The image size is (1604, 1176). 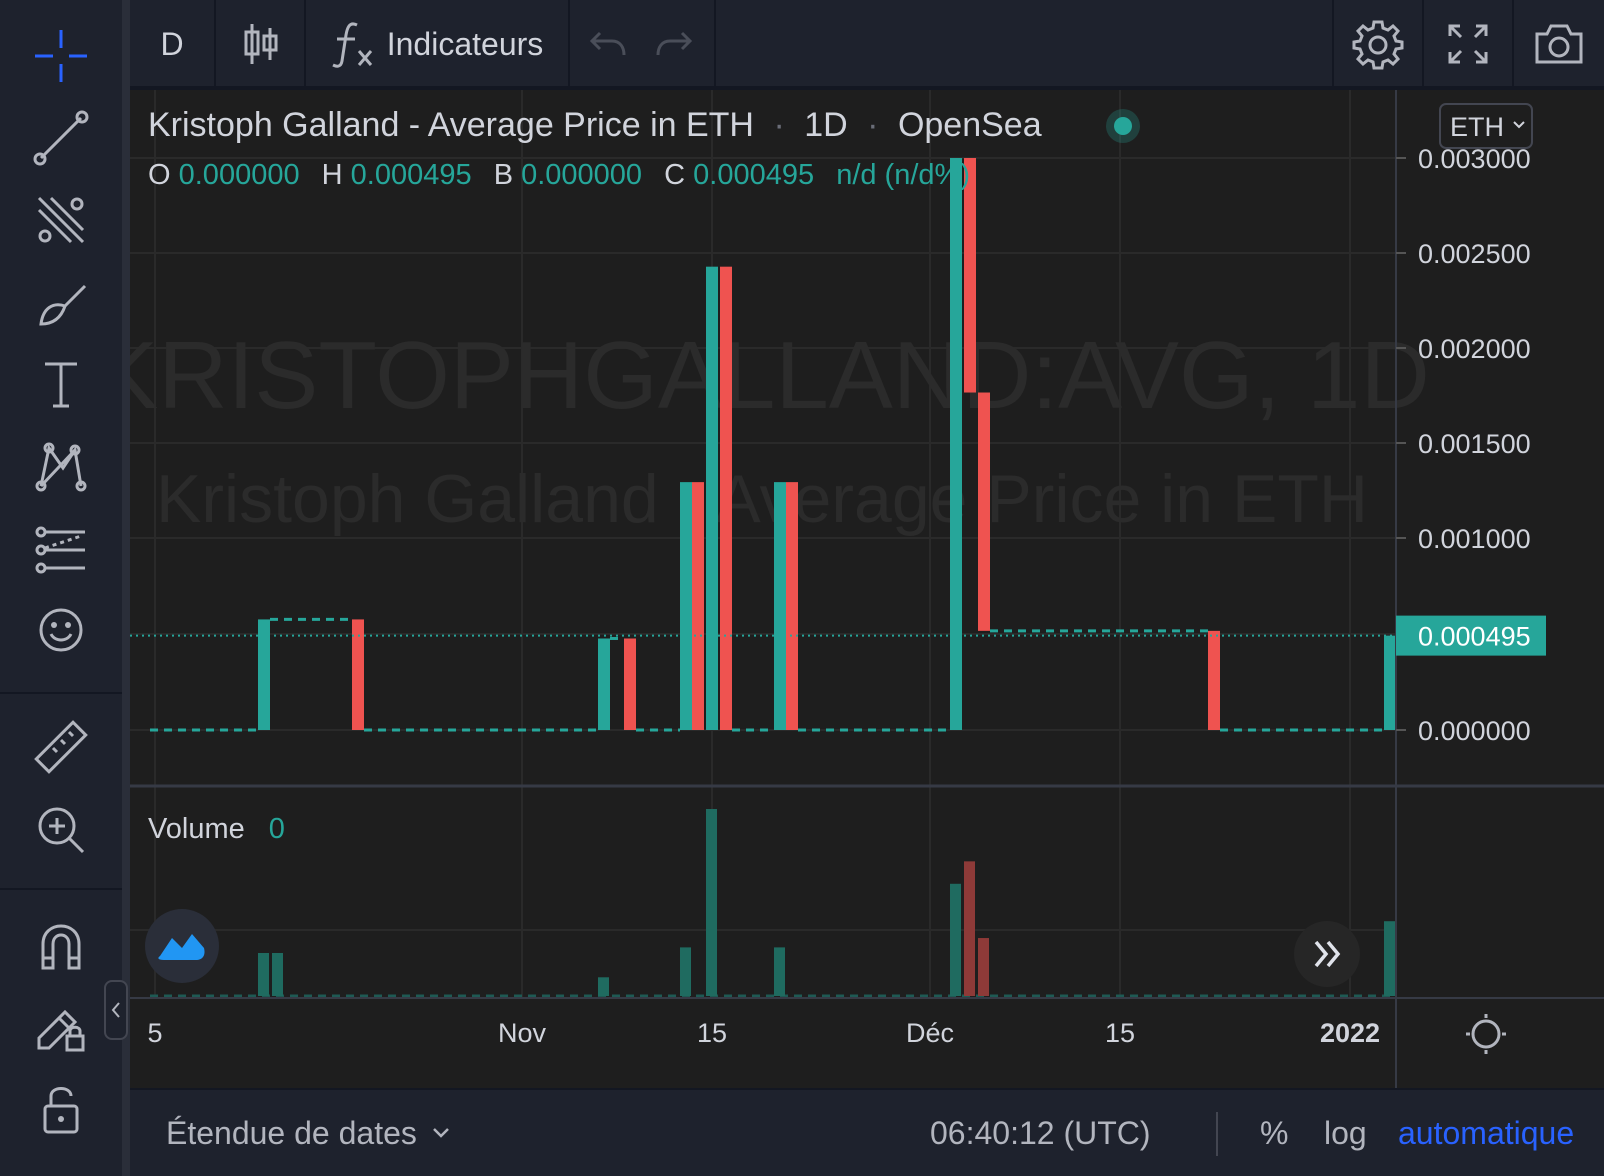 What do you see at coordinates (61, 220) in the screenshot?
I see `fib-icon` at bounding box center [61, 220].